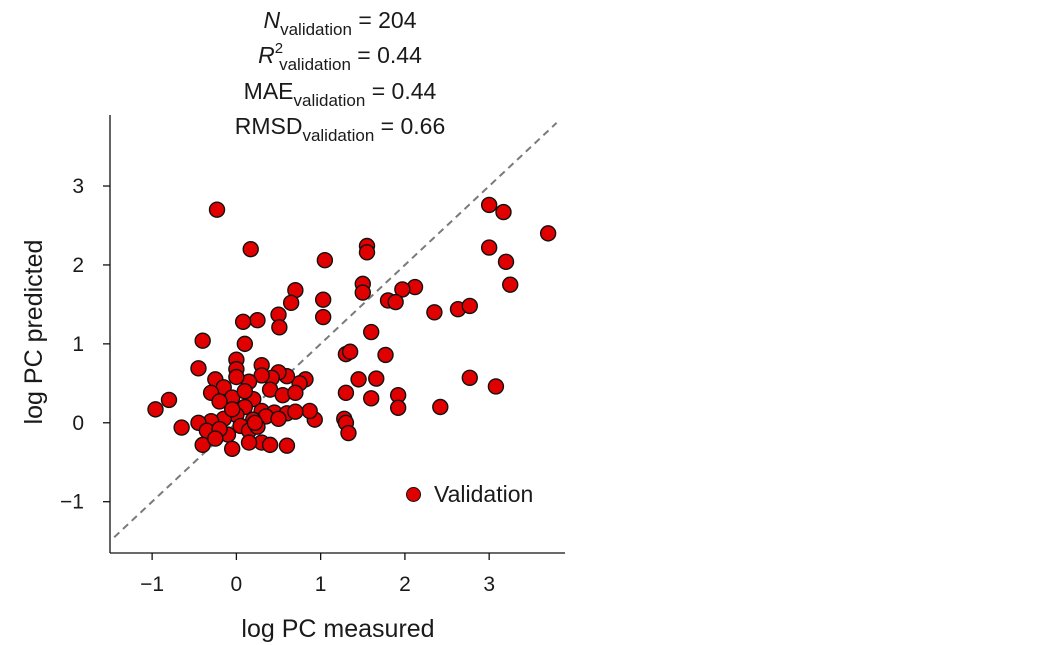 The image size is (1048, 645). What do you see at coordinates (340, 23) in the screenshot?
I see `stat-n: Nvalidation = 204` at bounding box center [340, 23].